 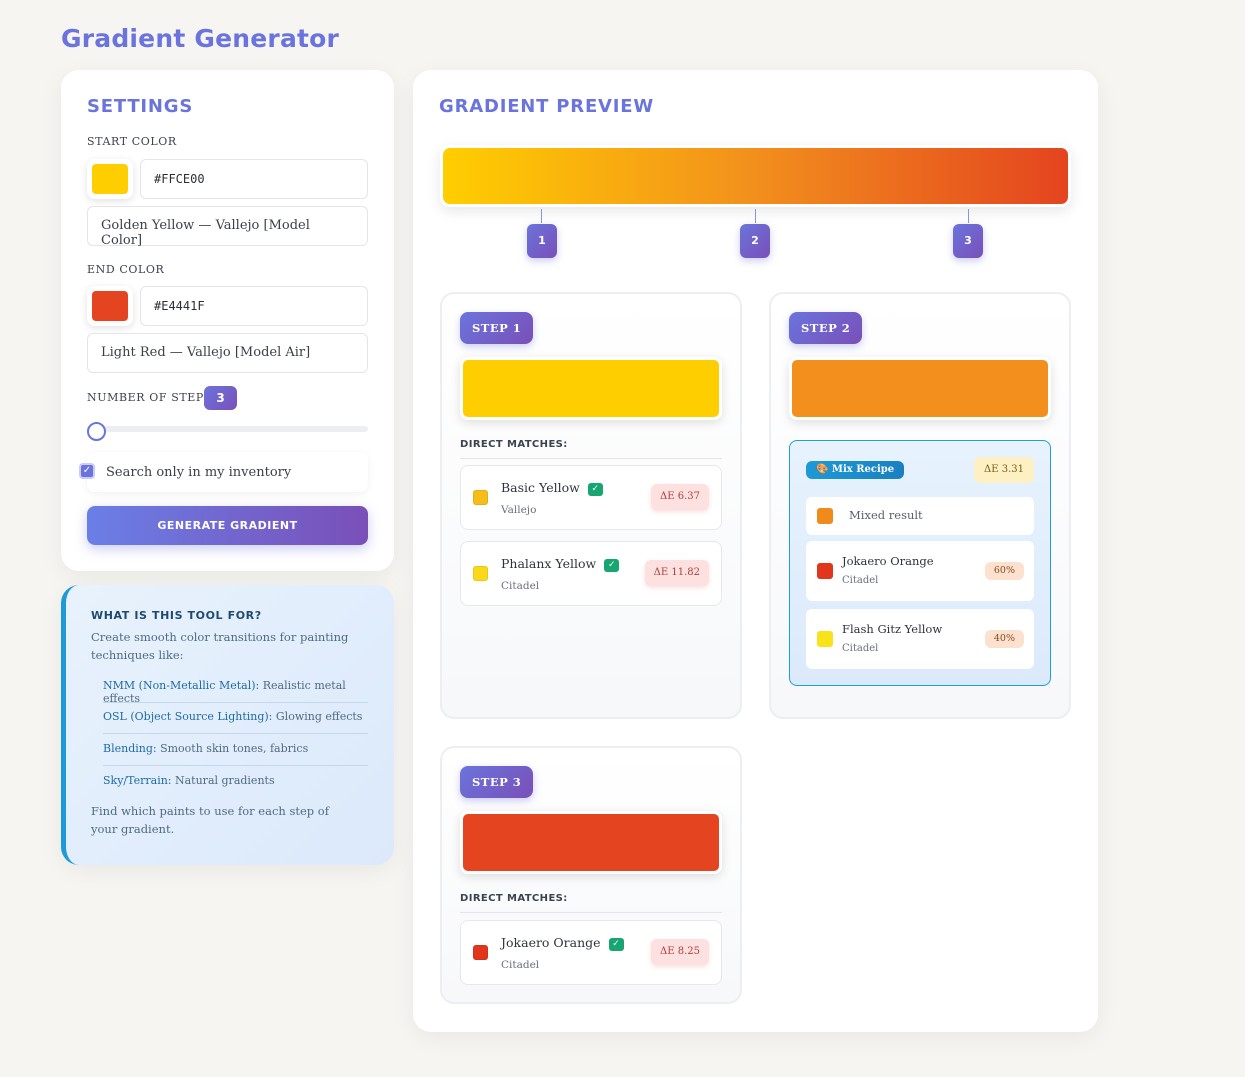 I want to click on steps-slider-track, so click(x=227, y=429).